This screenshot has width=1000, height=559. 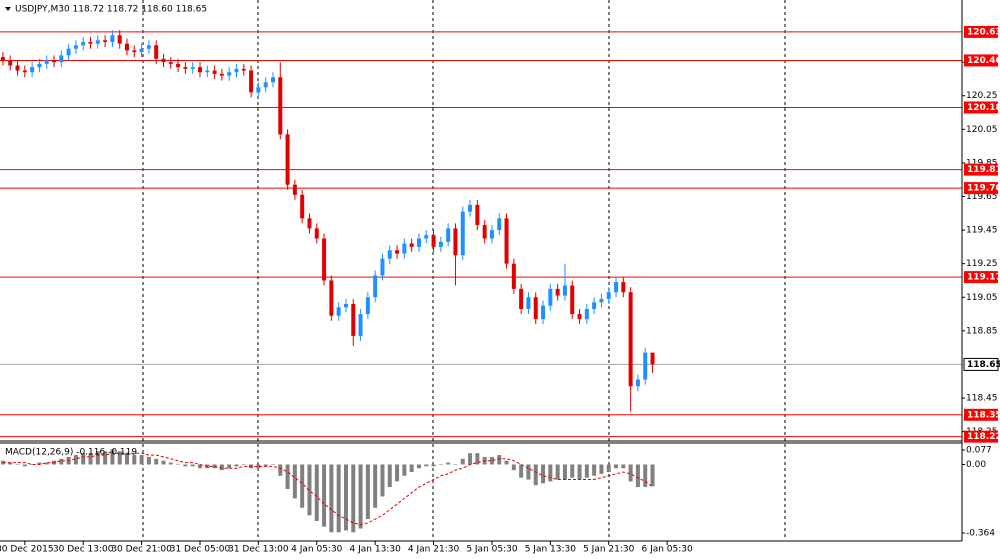 I want to click on x-tick-label: 4 Jan 21:30, so click(x=434, y=550).